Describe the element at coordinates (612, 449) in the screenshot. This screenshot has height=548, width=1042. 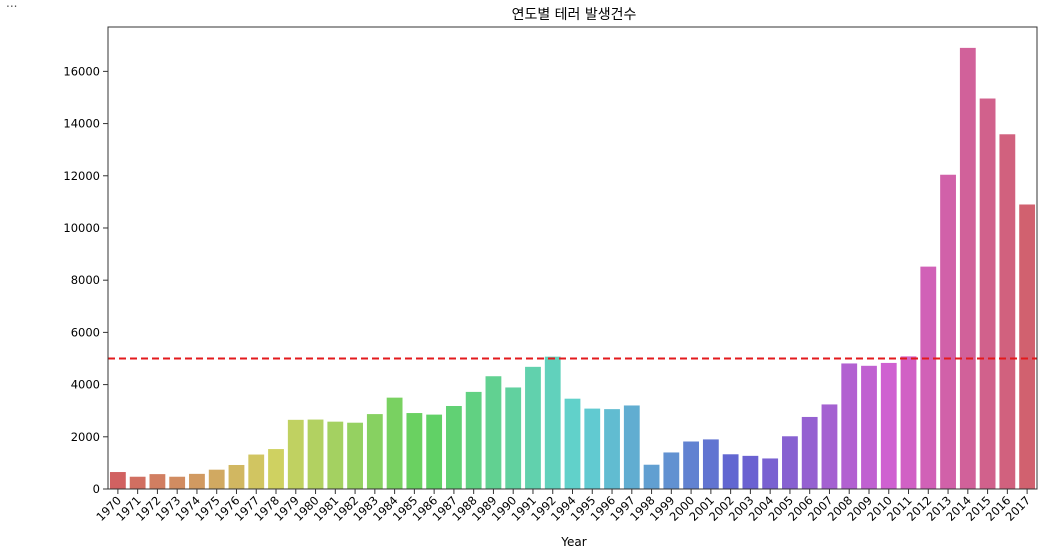
I see `bar-1996` at that location.